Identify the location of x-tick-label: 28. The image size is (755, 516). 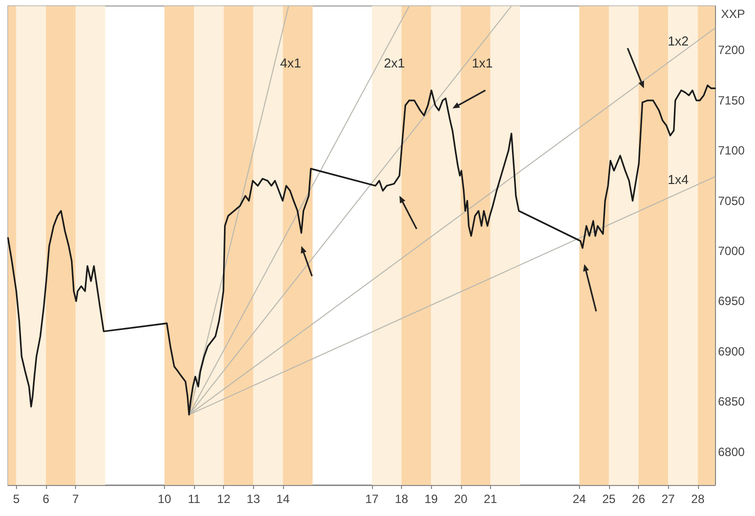
(698, 499).